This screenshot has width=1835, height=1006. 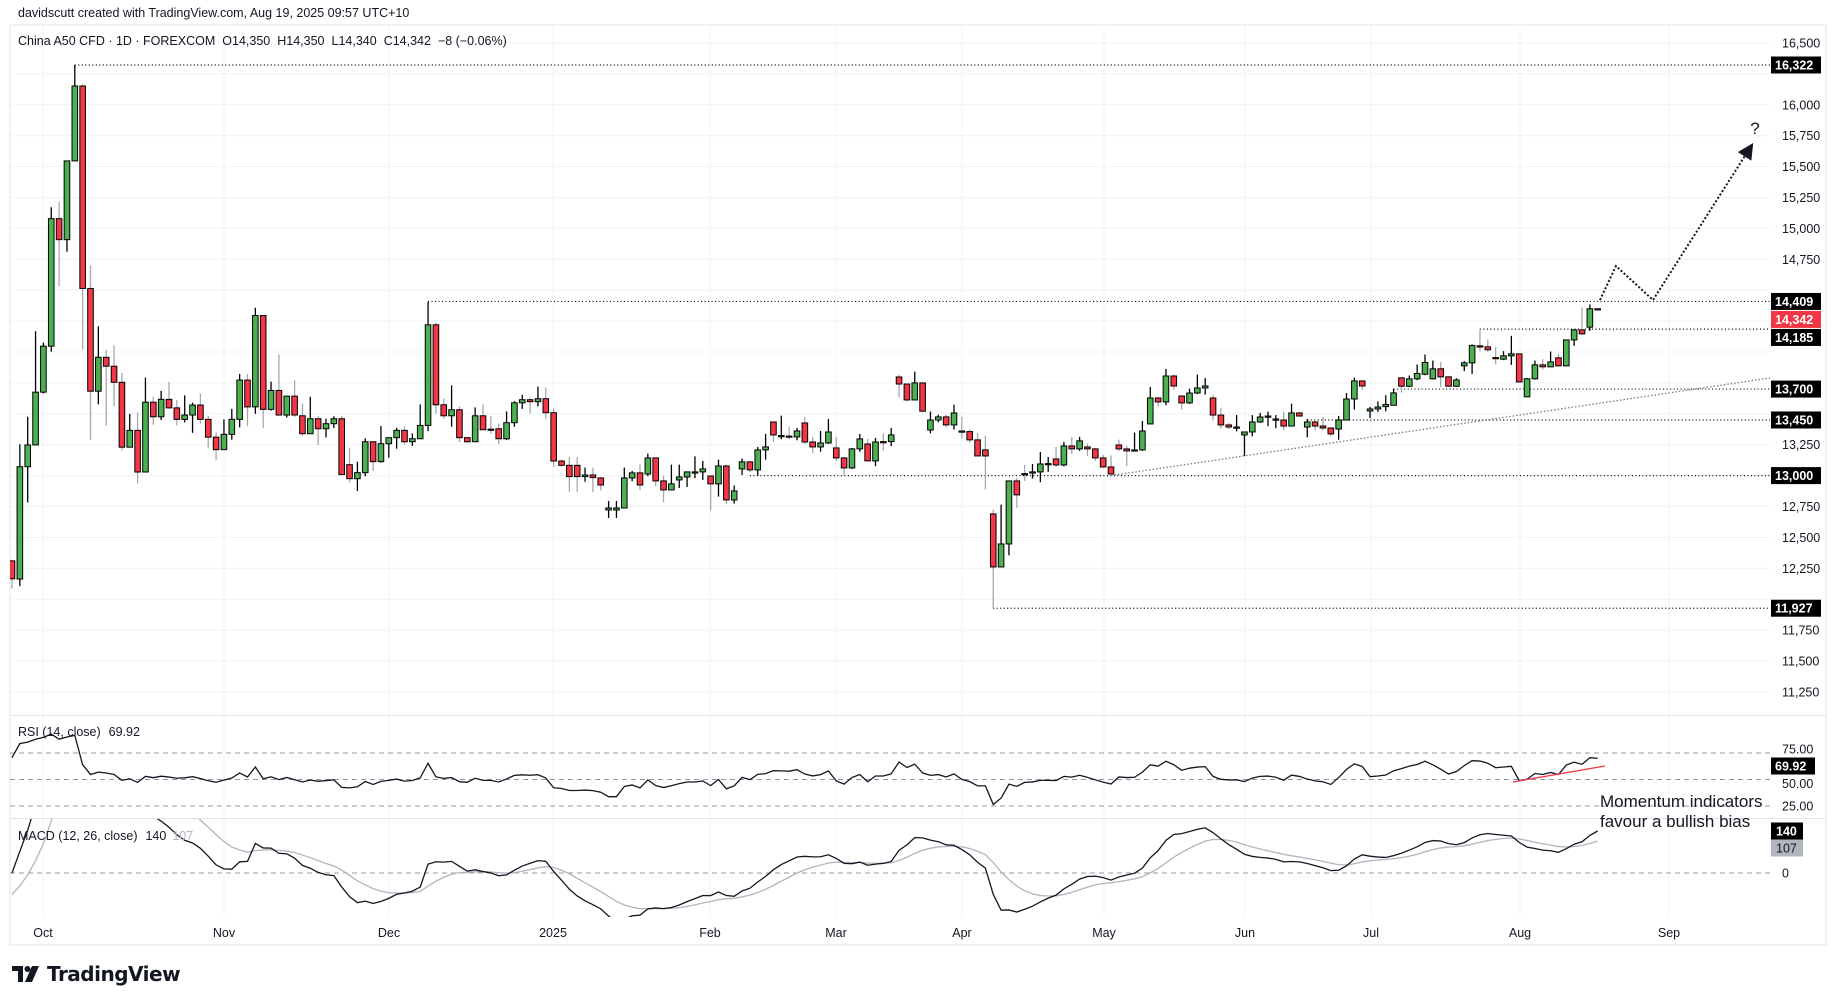 I want to click on time-axis: Oct Nov Dec 2025 Feb Mar Apr May Jun Jul Aug Sep, so click(x=856, y=933).